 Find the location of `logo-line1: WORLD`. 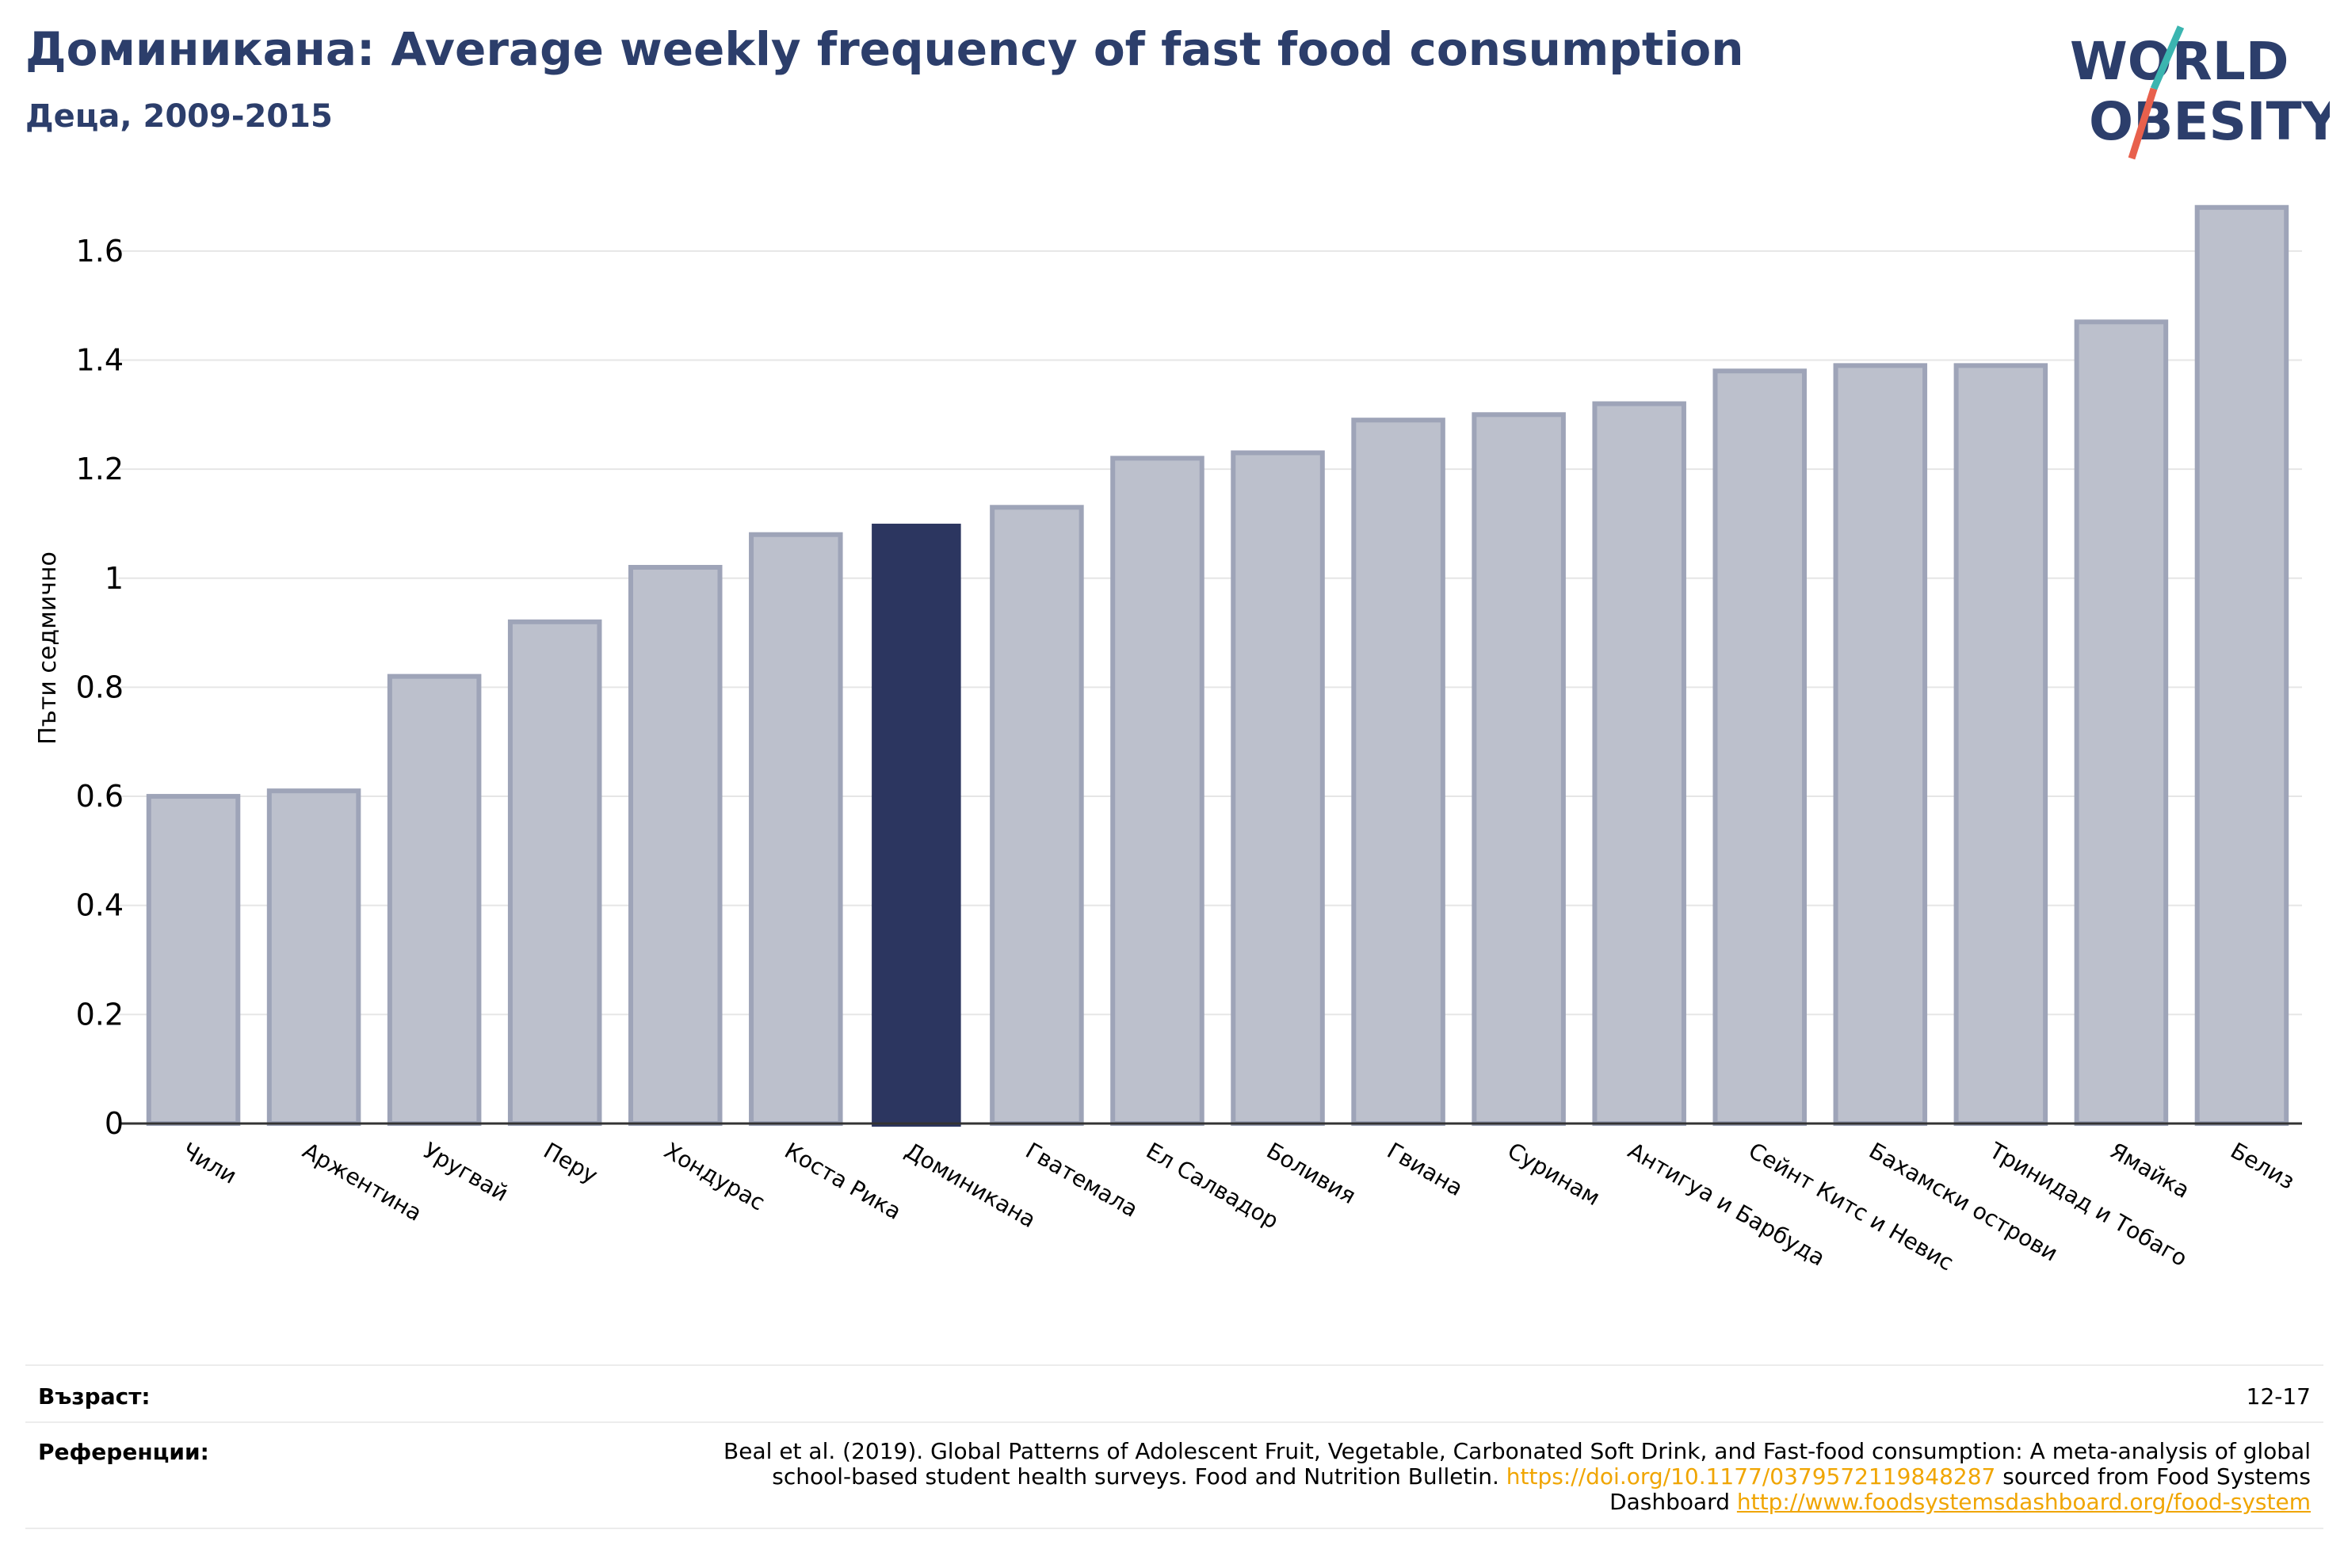

logo-line1: WORLD is located at coordinates (2180, 61).